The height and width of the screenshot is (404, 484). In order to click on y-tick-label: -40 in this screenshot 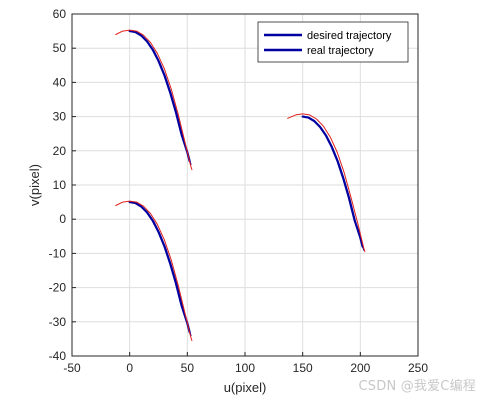, I will do `click(58, 356)`.